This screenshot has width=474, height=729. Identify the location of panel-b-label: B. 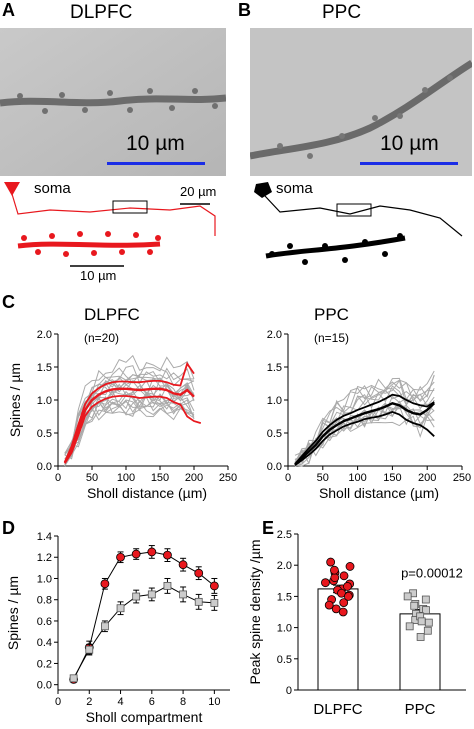
(244, 10).